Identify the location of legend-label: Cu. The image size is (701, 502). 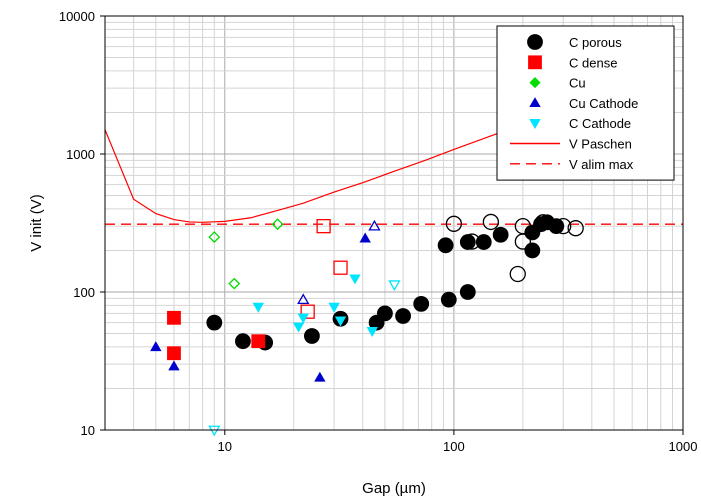
(577, 83).